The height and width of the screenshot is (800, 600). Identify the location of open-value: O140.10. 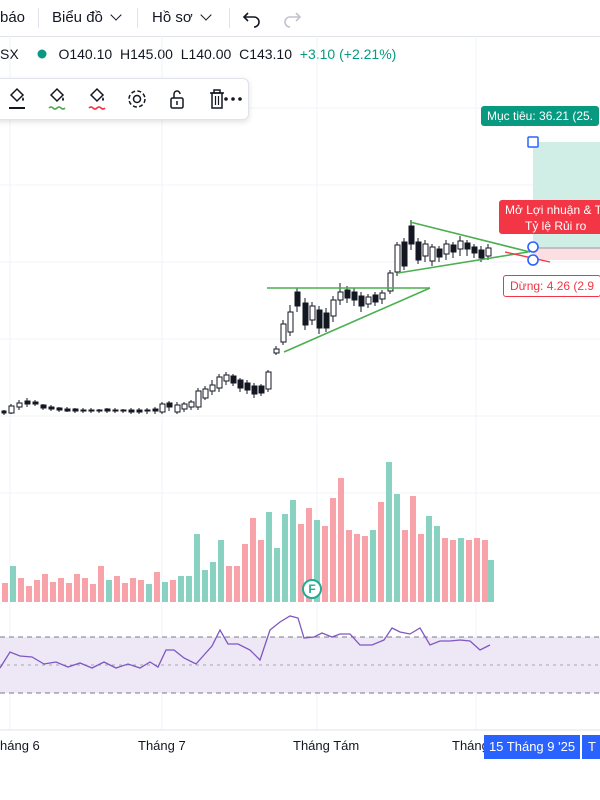
(85, 54).